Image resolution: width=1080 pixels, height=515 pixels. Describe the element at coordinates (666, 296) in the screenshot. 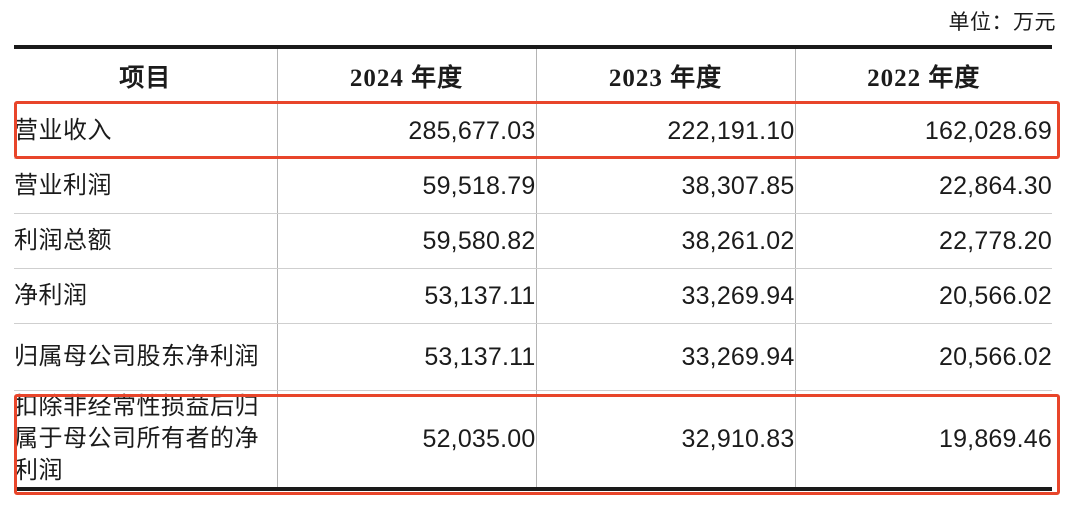

I see `cell-net-profit-2023: 33,269.94` at that location.